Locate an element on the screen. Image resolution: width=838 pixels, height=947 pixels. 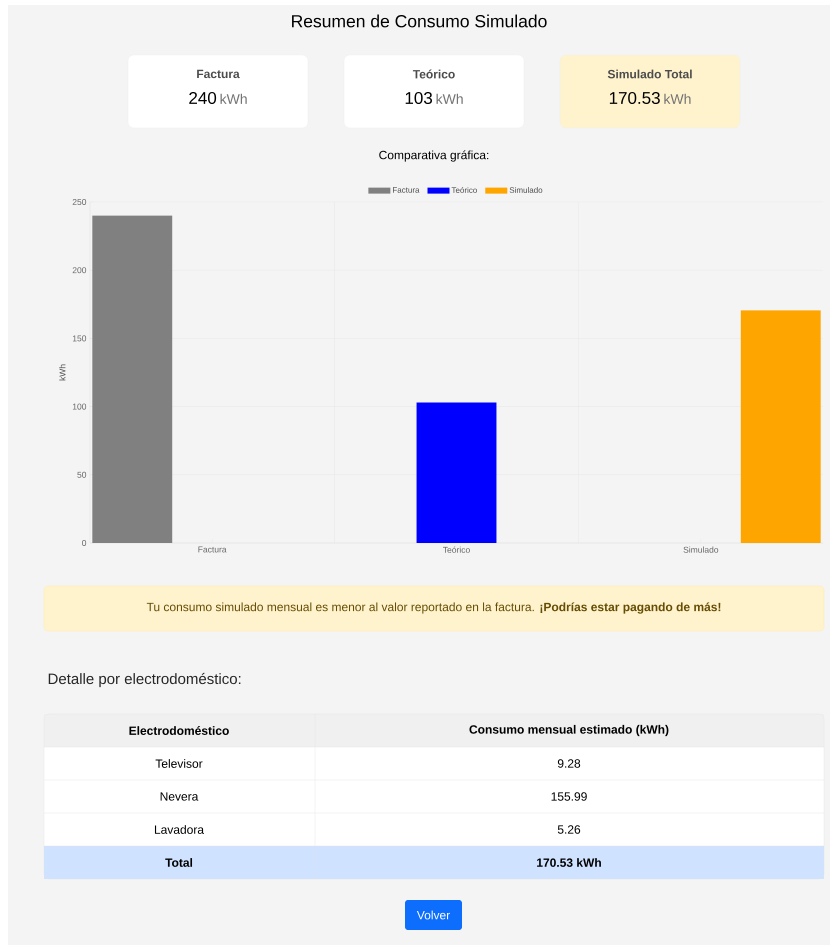
text: Total is located at coordinates (178, 862).